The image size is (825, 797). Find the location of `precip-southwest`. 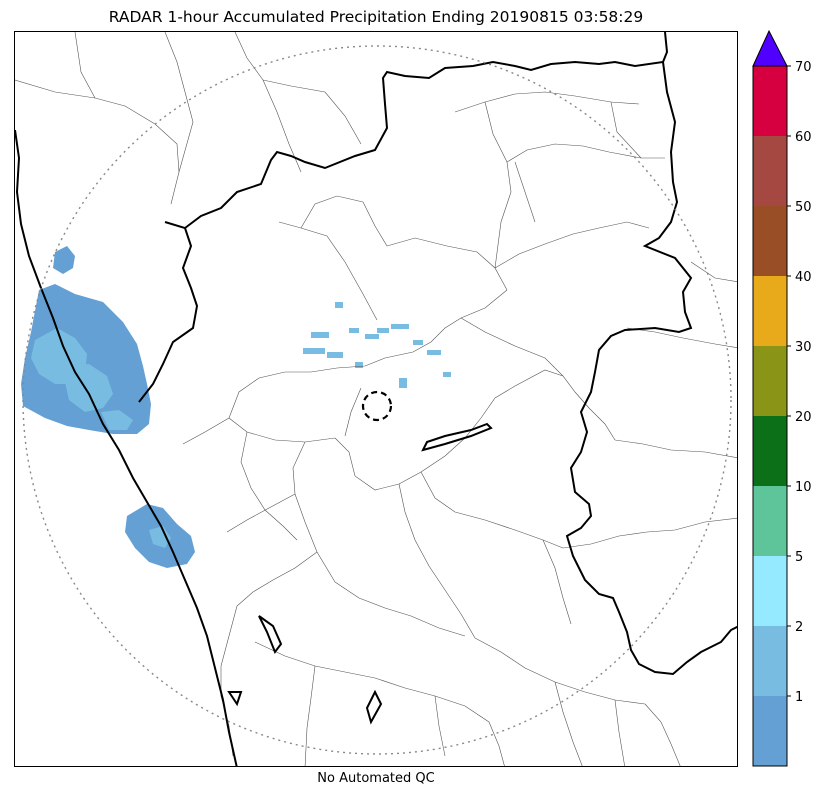

precip-southwest is located at coordinates (160, 536).